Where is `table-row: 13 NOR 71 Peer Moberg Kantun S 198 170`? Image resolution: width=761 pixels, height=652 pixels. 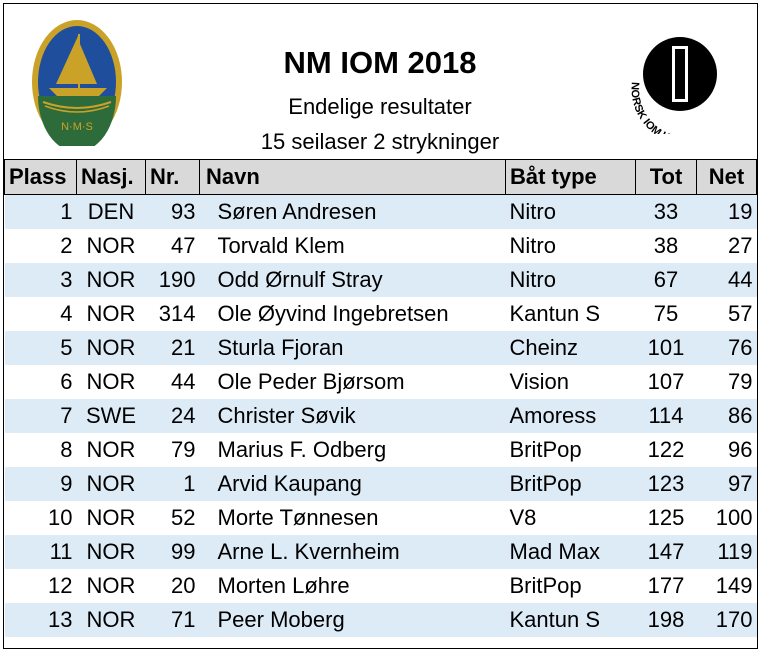 table-row: 13 NOR 71 Peer Moberg Kantun S 198 170 is located at coordinates (380, 620).